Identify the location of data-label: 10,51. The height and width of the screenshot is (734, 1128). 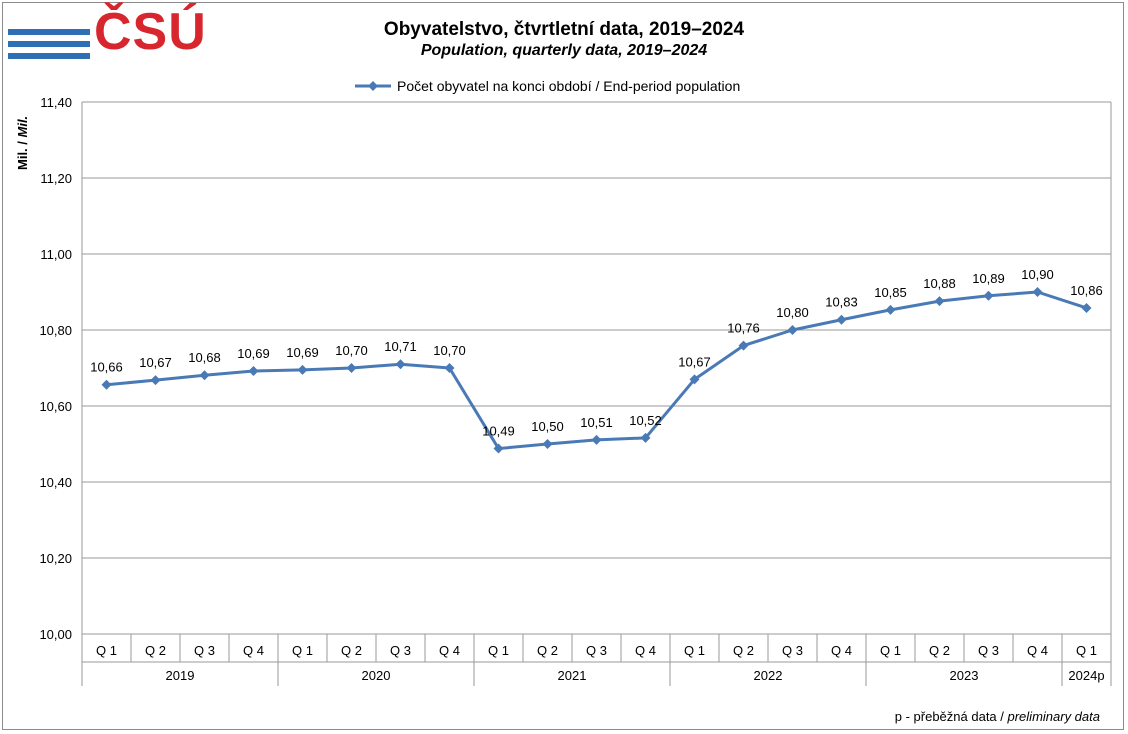
(596, 422).